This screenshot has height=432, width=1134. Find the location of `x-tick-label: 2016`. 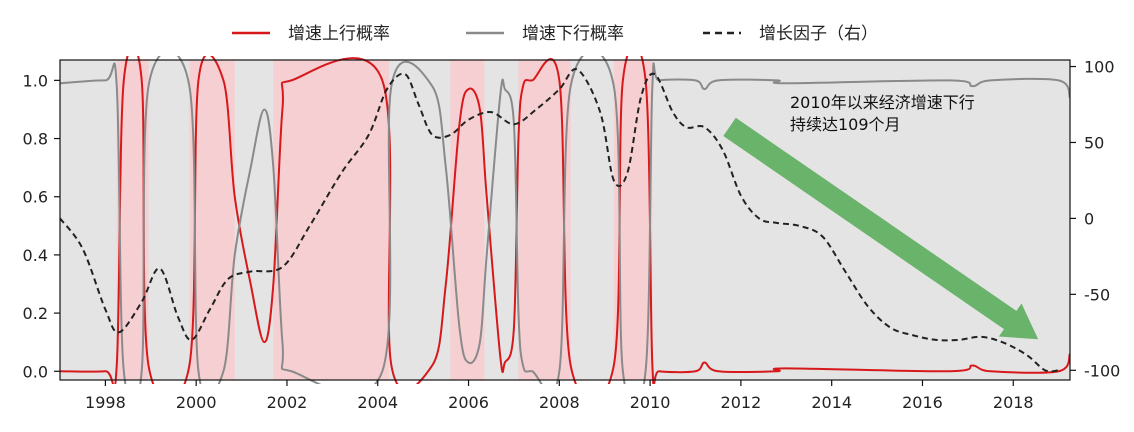

x-tick-label: 2016 is located at coordinates (922, 402).